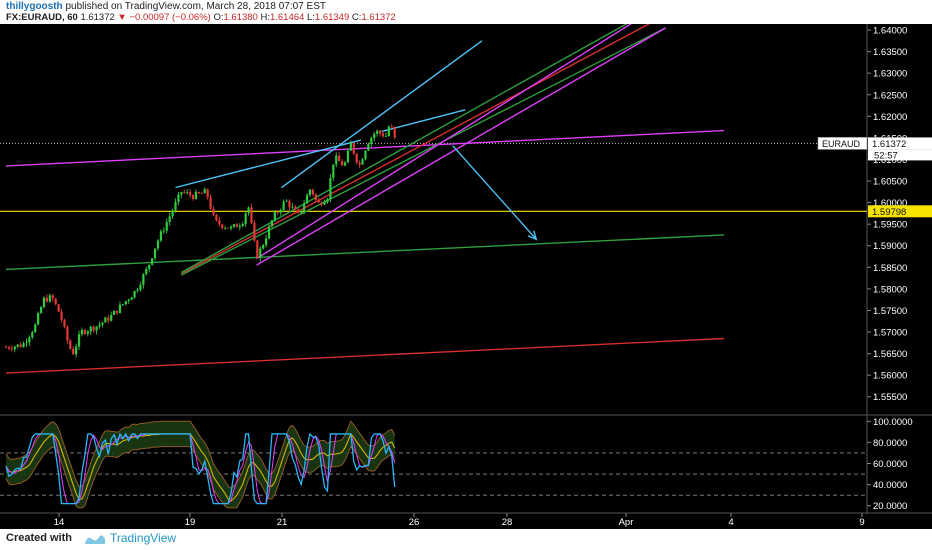 This screenshot has width=932, height=550. What do you see at coordinates (42, 17) in the screenshot?
I see `symbol-label: FX:EURAUD, 60` at bounding box center [42, 17].